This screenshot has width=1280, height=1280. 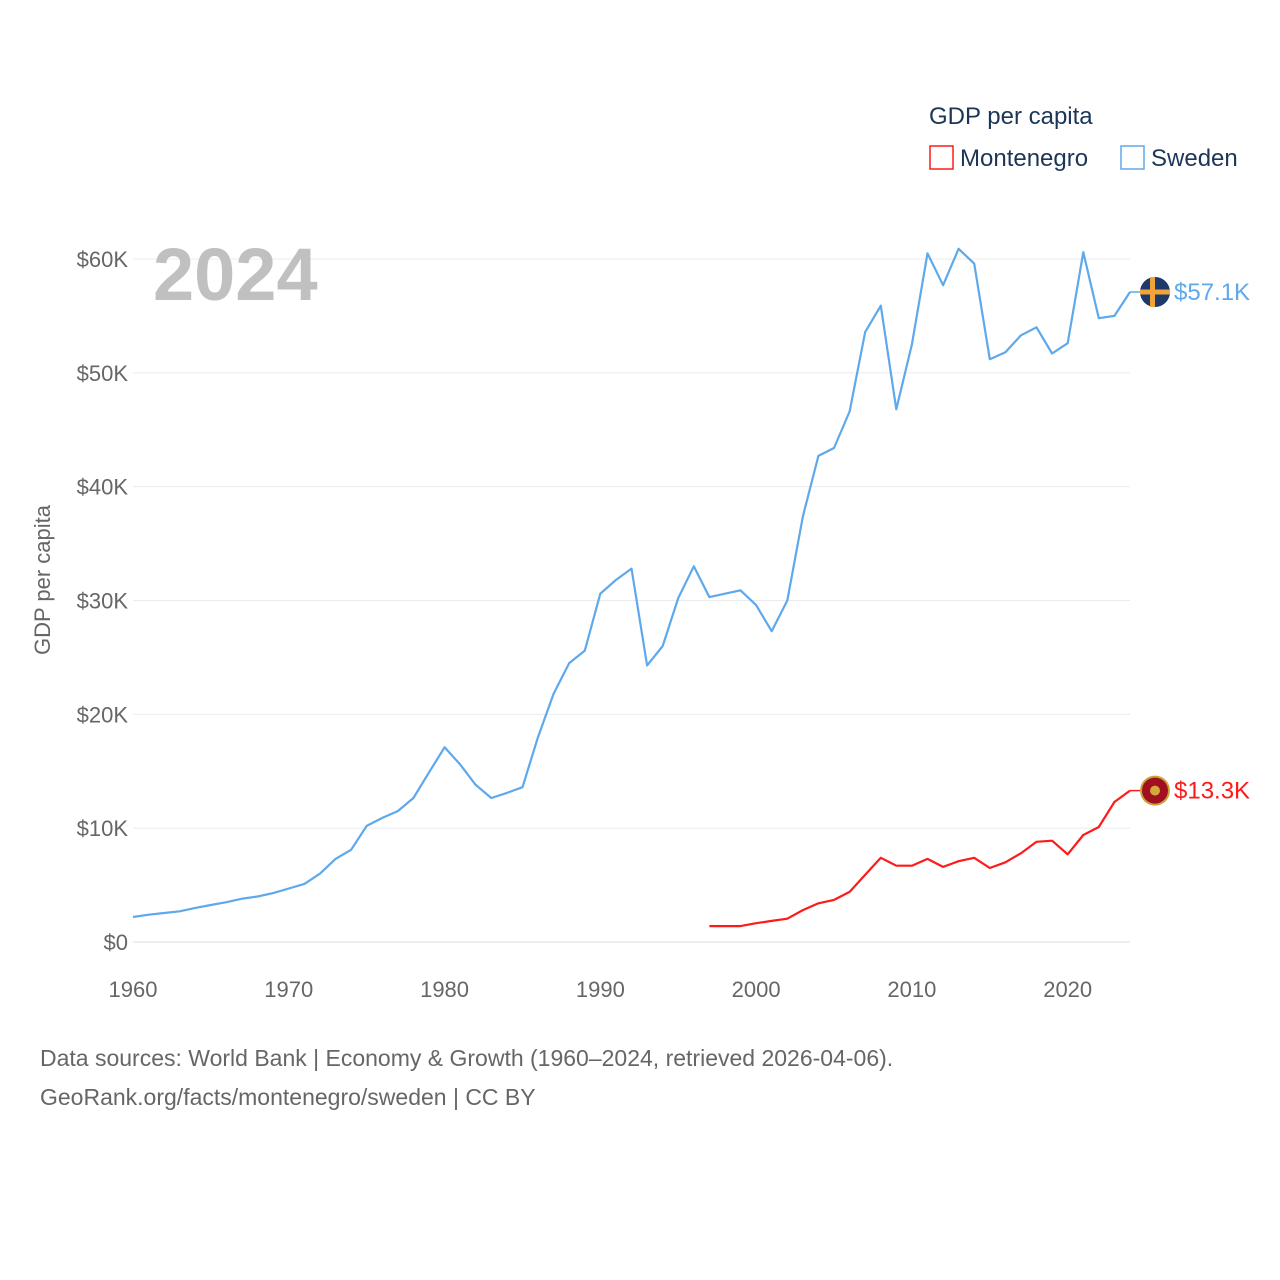 What do you see at coordinates (103, 259) in the screenshot?
I see `y-tick-label: $60K` at bounding box center [103, 259].